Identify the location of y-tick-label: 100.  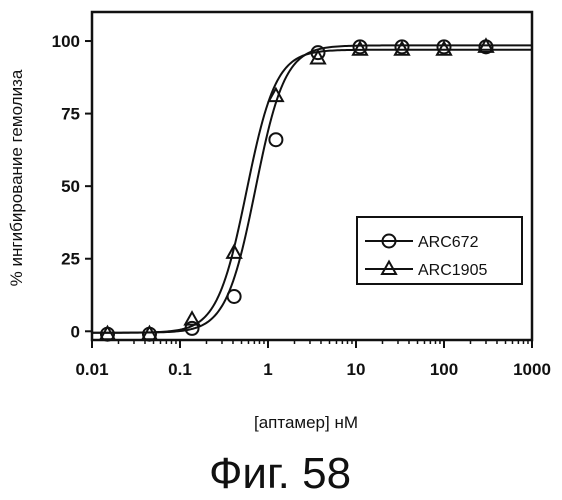
(66, 41).